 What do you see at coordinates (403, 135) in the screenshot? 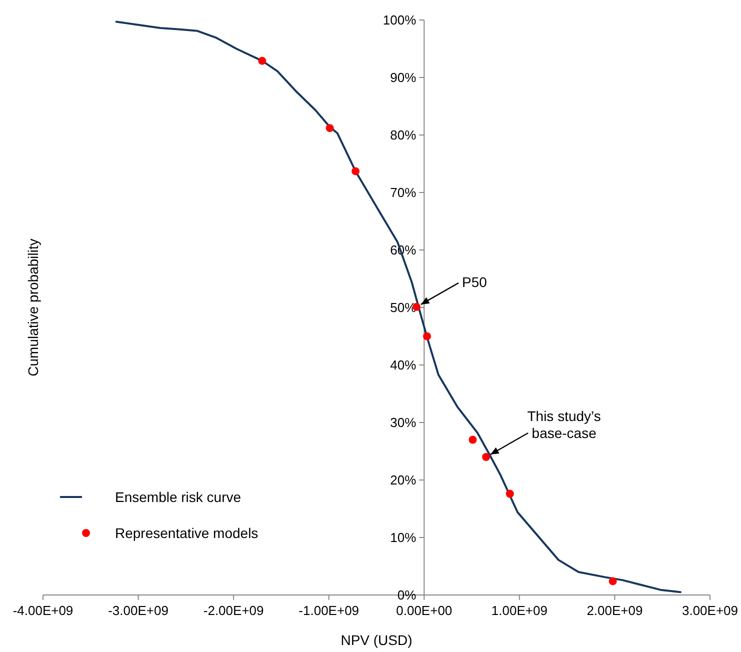
I see `y-tick-label: 80%` at bounding box center [403, 135].